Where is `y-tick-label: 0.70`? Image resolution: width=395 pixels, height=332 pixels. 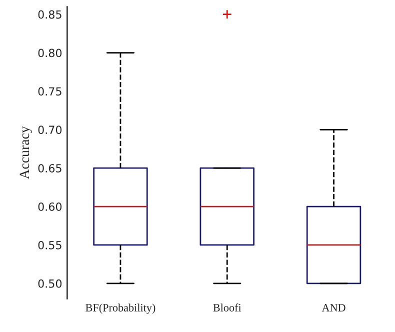
y-tick-label: 0.70 is located at coordinates (50, 130).